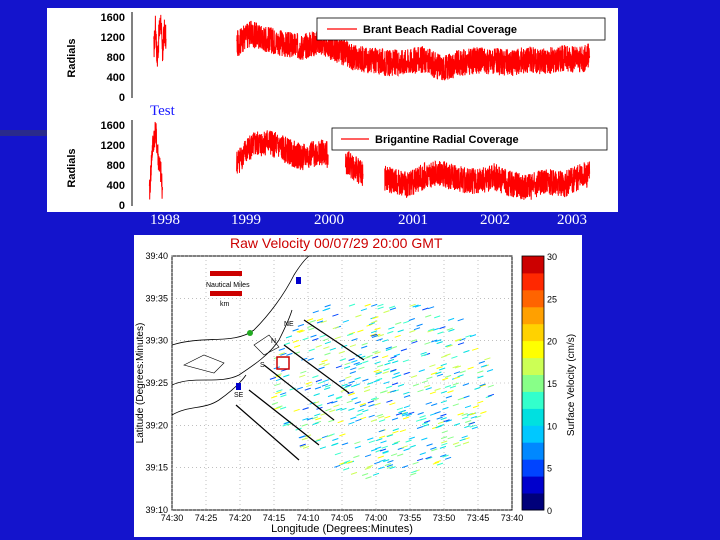  I want to click on radial-track, so click(316, 369).